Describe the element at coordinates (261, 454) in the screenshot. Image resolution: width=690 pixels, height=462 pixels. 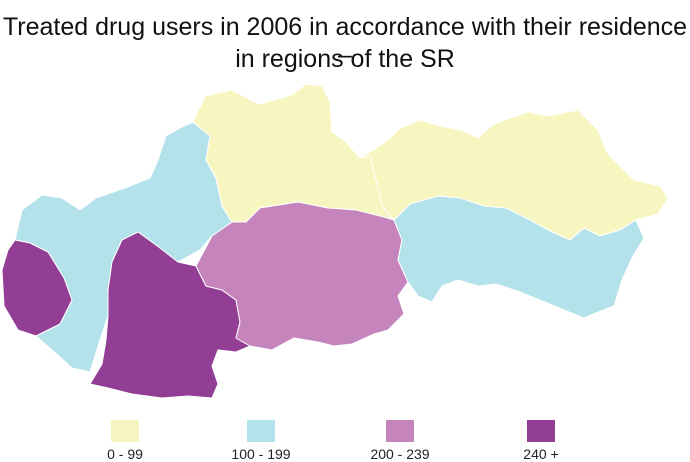
I see `legend-label-1: 100 - 199` at that location.